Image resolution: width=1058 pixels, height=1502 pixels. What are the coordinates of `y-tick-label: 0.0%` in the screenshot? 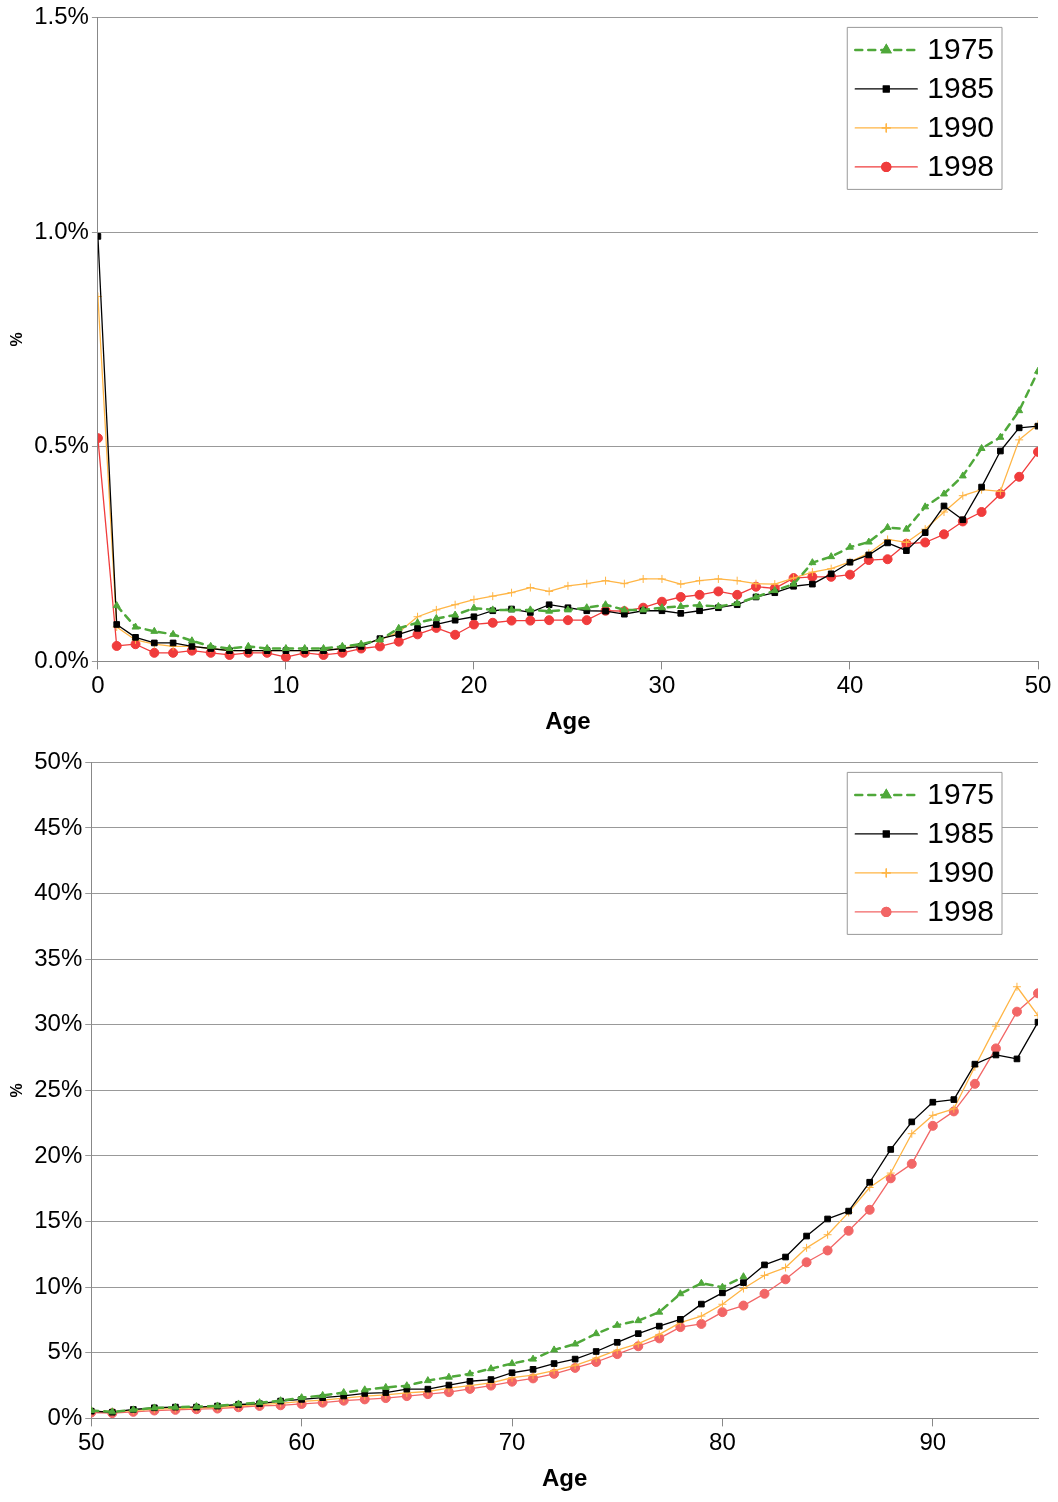 It's located at (61, 660).